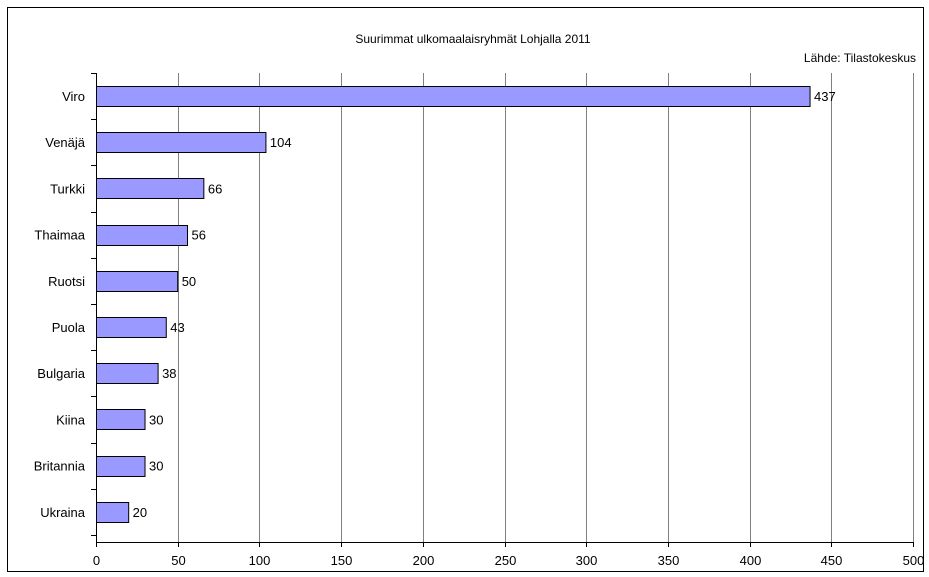 This screenshot has height=577, width=929. I want to click on x-tick-label: 250, so click(506, 560).